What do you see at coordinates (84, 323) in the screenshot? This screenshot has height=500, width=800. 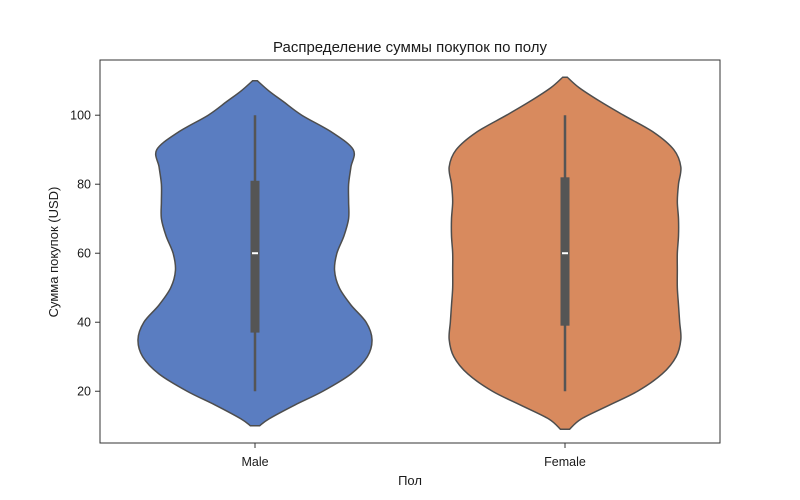 I see `y-tick-label: 40` at bounding box center [84, 323].